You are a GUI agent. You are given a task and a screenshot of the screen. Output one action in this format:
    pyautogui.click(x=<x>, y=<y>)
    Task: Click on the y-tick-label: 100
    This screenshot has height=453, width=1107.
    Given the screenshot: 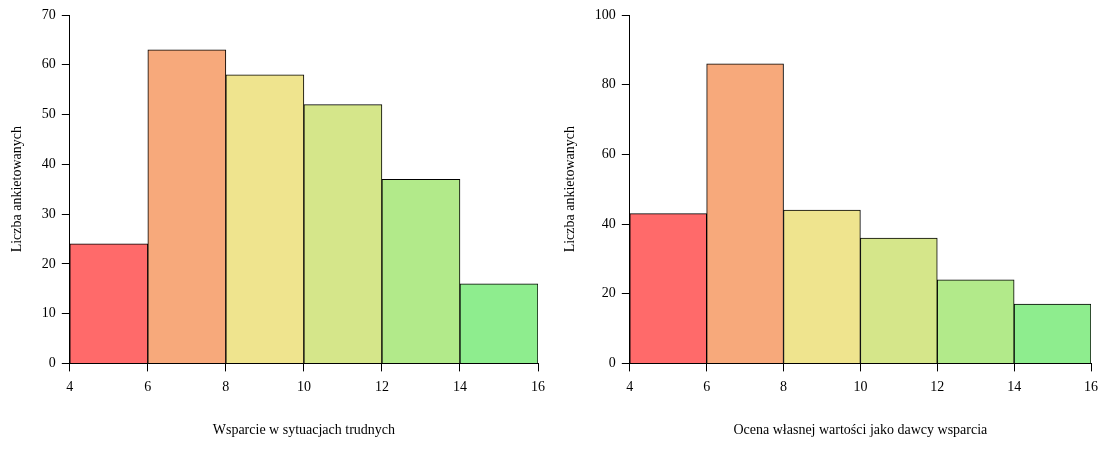 What is the action you would take?
    pyautogui.click(x=605, y=14)
    